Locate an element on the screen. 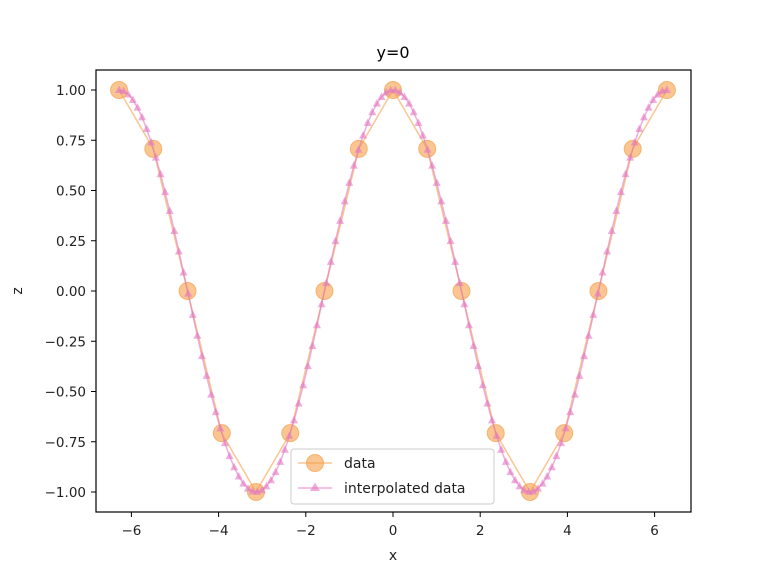 This screenshot has height=576, width=768. x-tick-label: −4 is located at coordinates (219, 531).